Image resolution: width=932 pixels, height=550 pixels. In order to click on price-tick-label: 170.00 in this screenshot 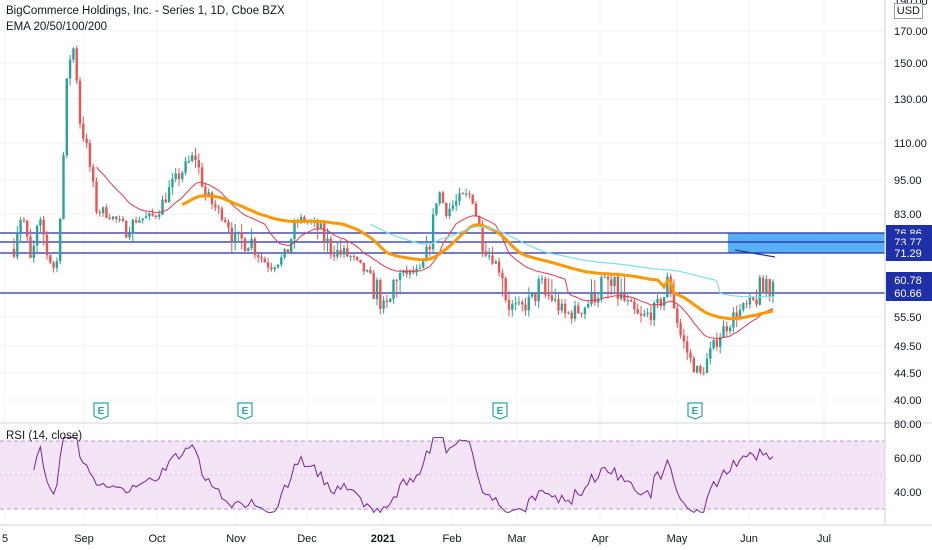, I will do `click(911, 32)`.